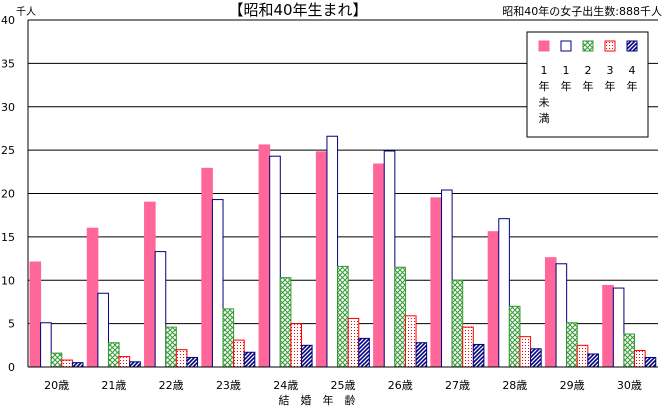 Image resolution: width=666 pixels, height=409 pixels. What do you see at coordinates (525, 352) in the screenshot?
I see `bar-28歳-3年` at bounding box center [525, 352].